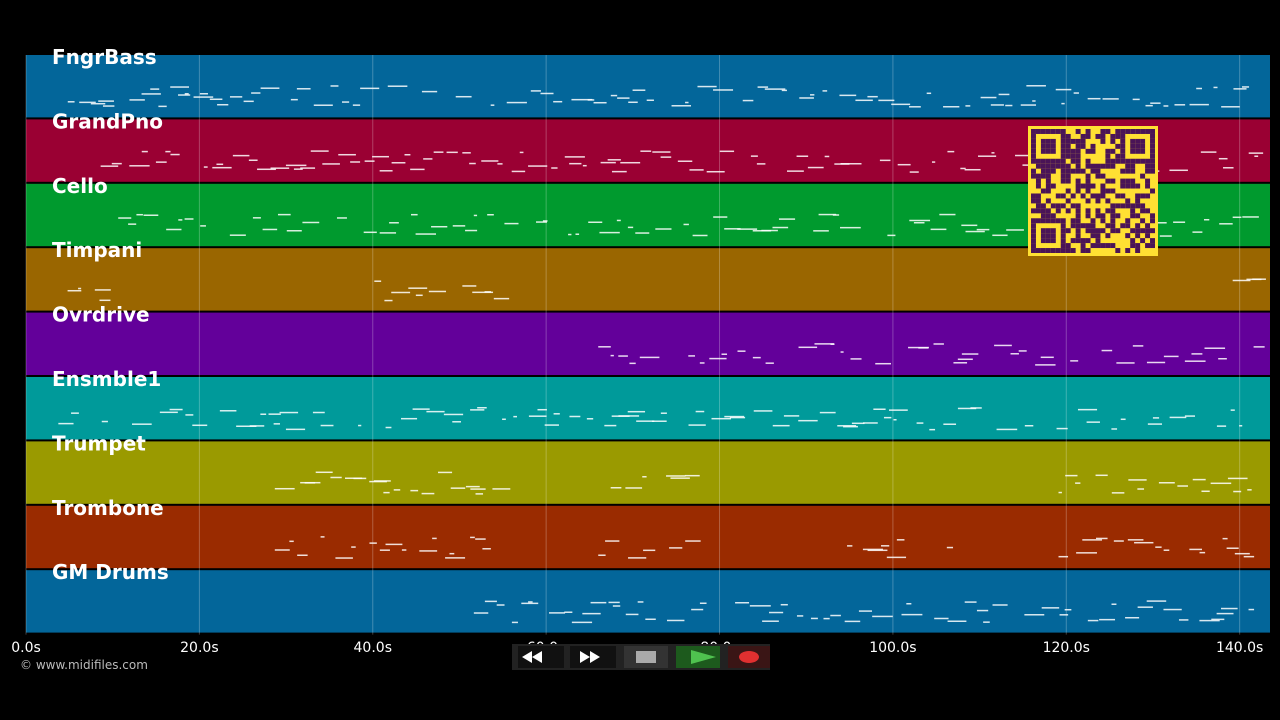  I want to click on record-button, so click(749, 657).